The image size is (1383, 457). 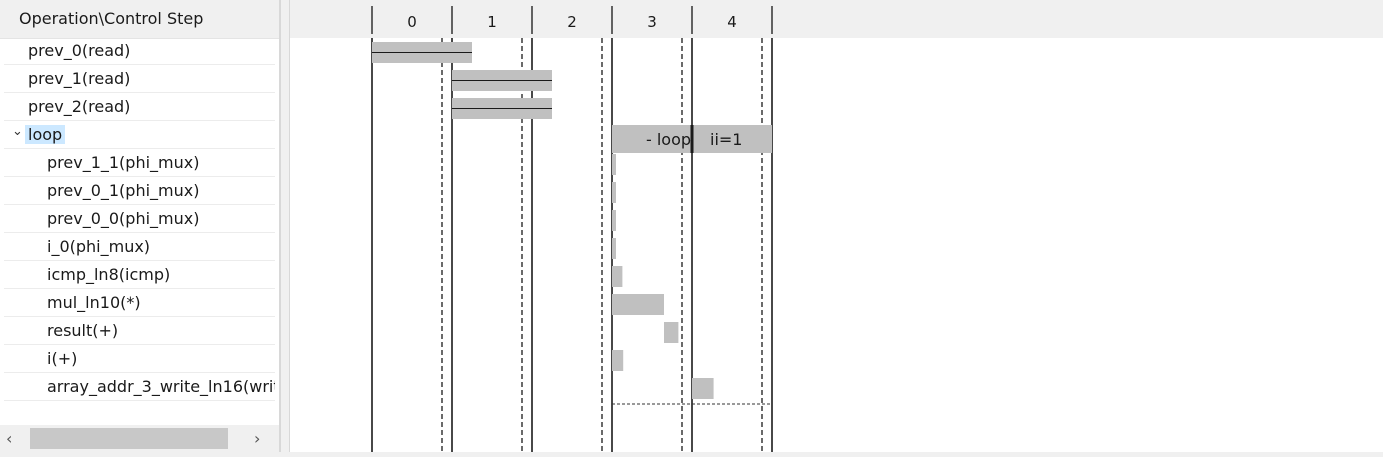 What do you see at coordinates (652, 22) in the screenshot?
I see `control-step-label: 3` at bounding box center [652, 22].